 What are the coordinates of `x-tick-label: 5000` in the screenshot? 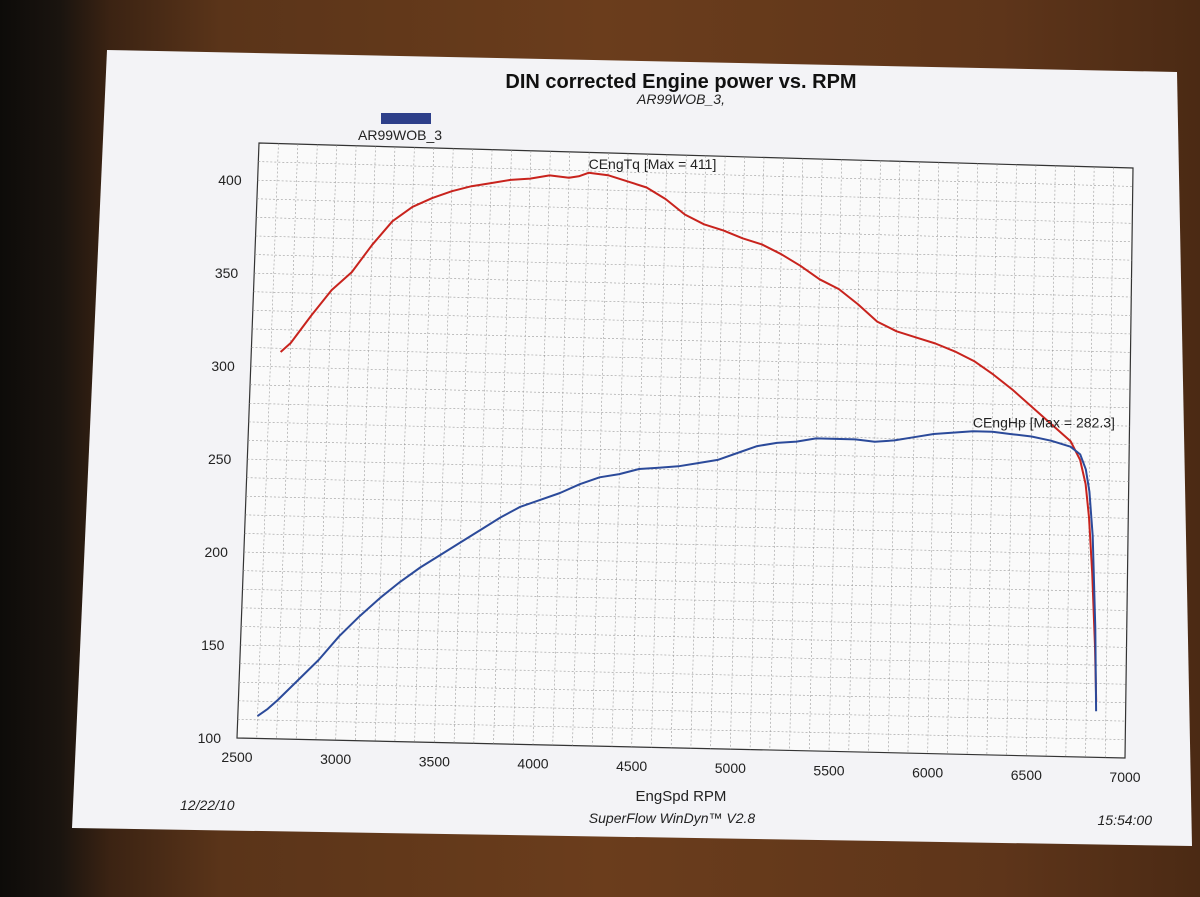 It's located at (730, 768).